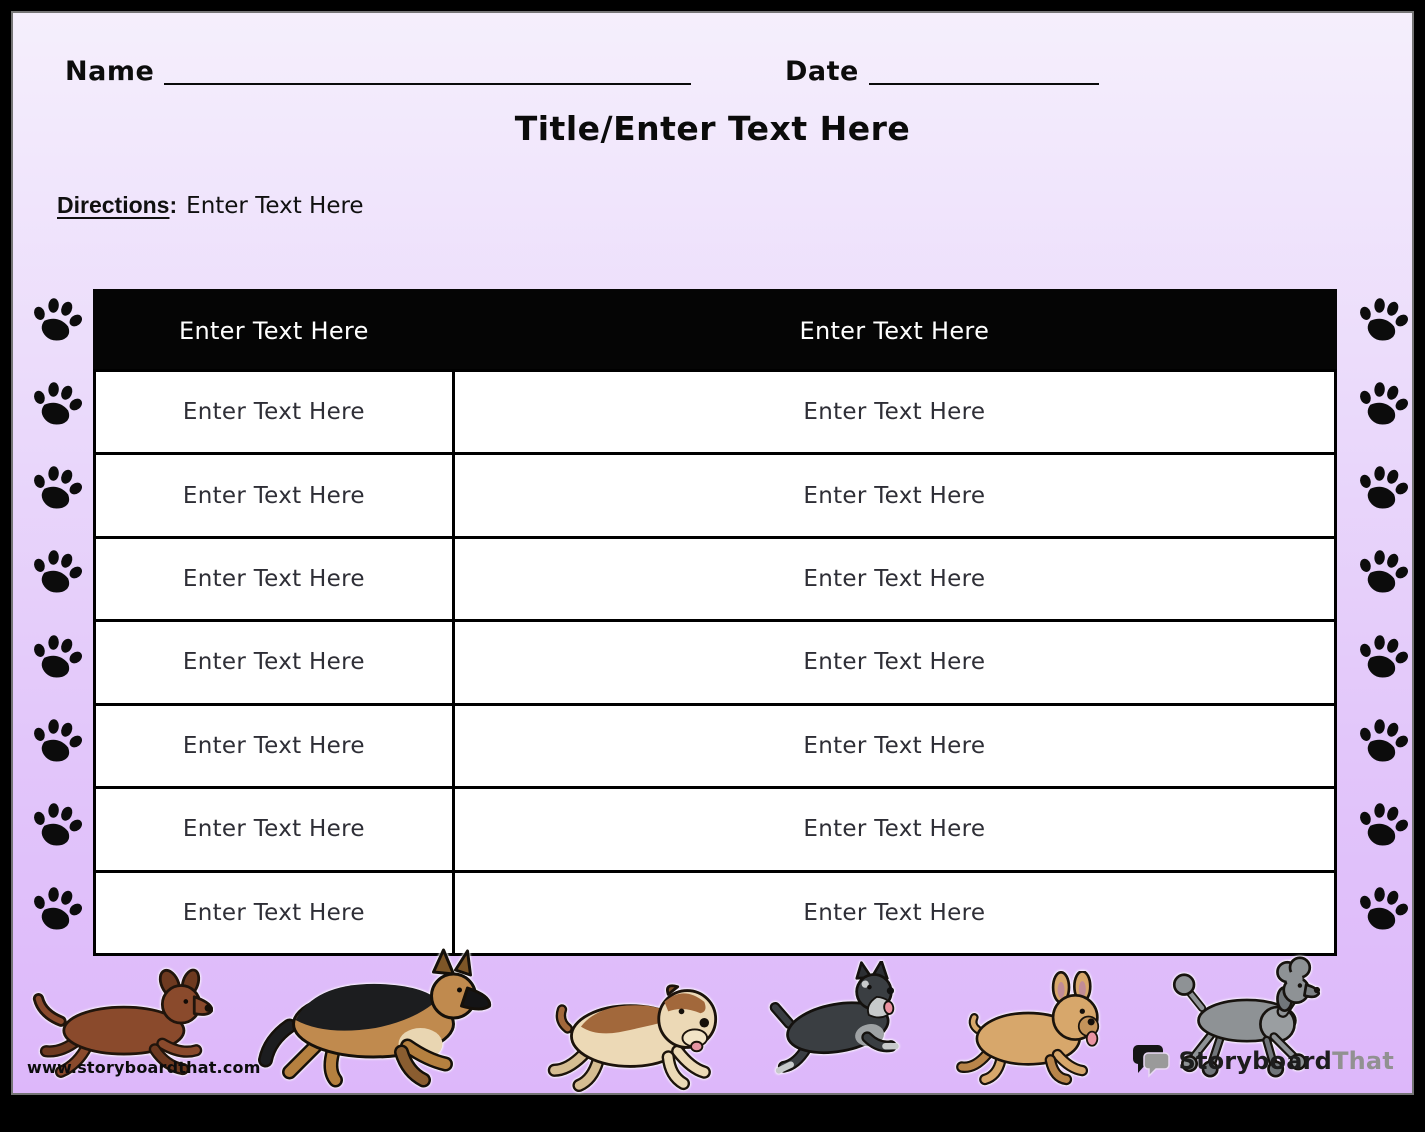 The image size is (1425, 1132). What do you see at coordinates (122, 1024) in the screenshot?
I see `dog-dachshund-illustration` at bounding box center [122, 1024].